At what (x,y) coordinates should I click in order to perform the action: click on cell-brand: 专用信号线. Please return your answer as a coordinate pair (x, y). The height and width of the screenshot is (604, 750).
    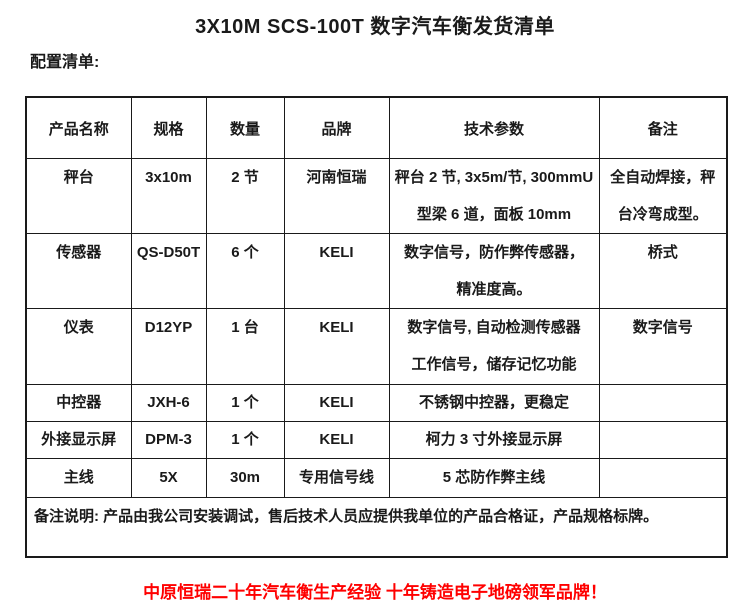
    Looking at the image, I should click on (336, 478).